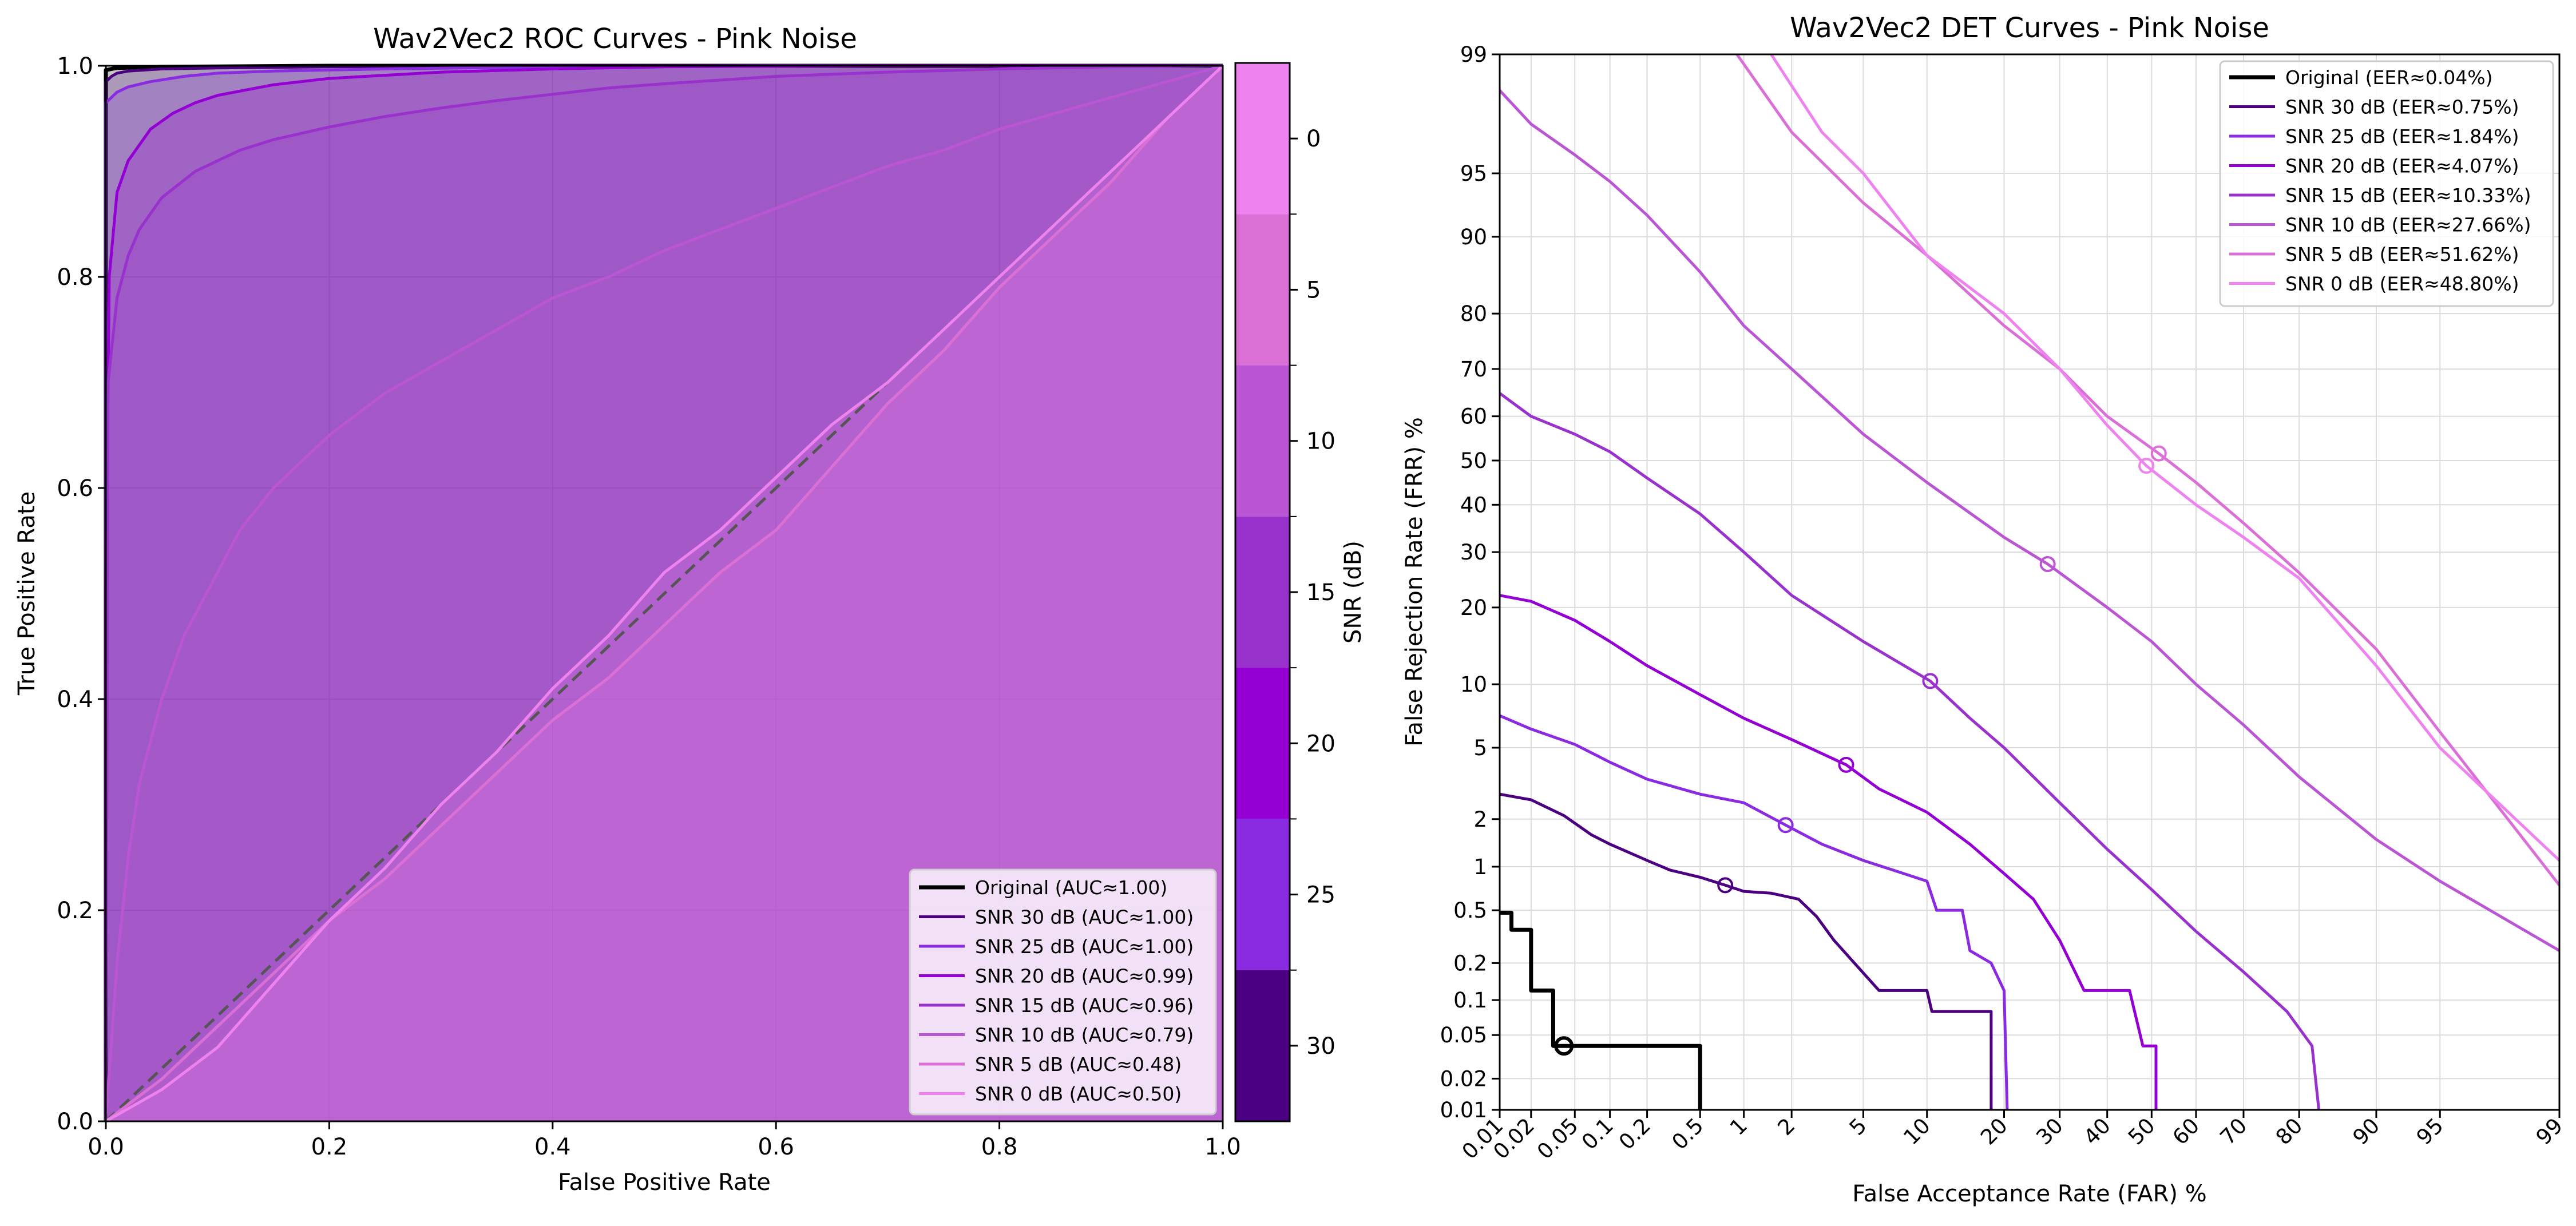 The height and width of the screenshot is (1226, 2576). Describe the element at coordinates (2289, 1131) in the screenshot. I see `det-x-tick-label: 80` at that location.